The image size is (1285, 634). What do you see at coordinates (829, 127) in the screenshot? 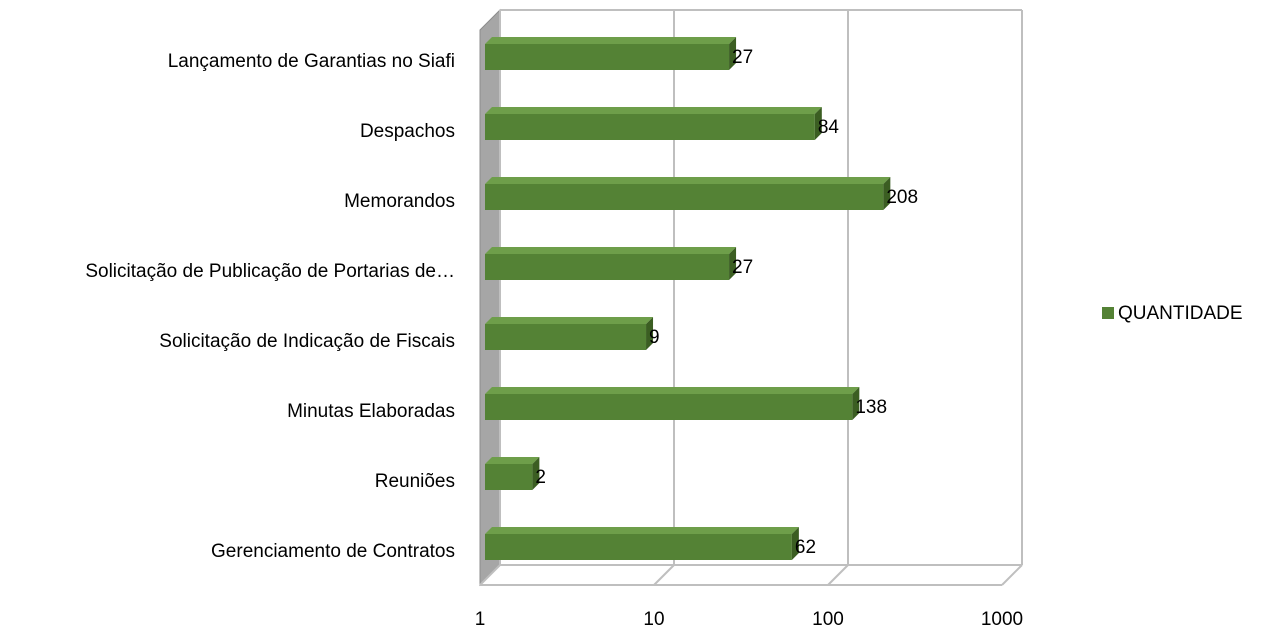
I see `data-label: 84` at bounding box center [829, 127].